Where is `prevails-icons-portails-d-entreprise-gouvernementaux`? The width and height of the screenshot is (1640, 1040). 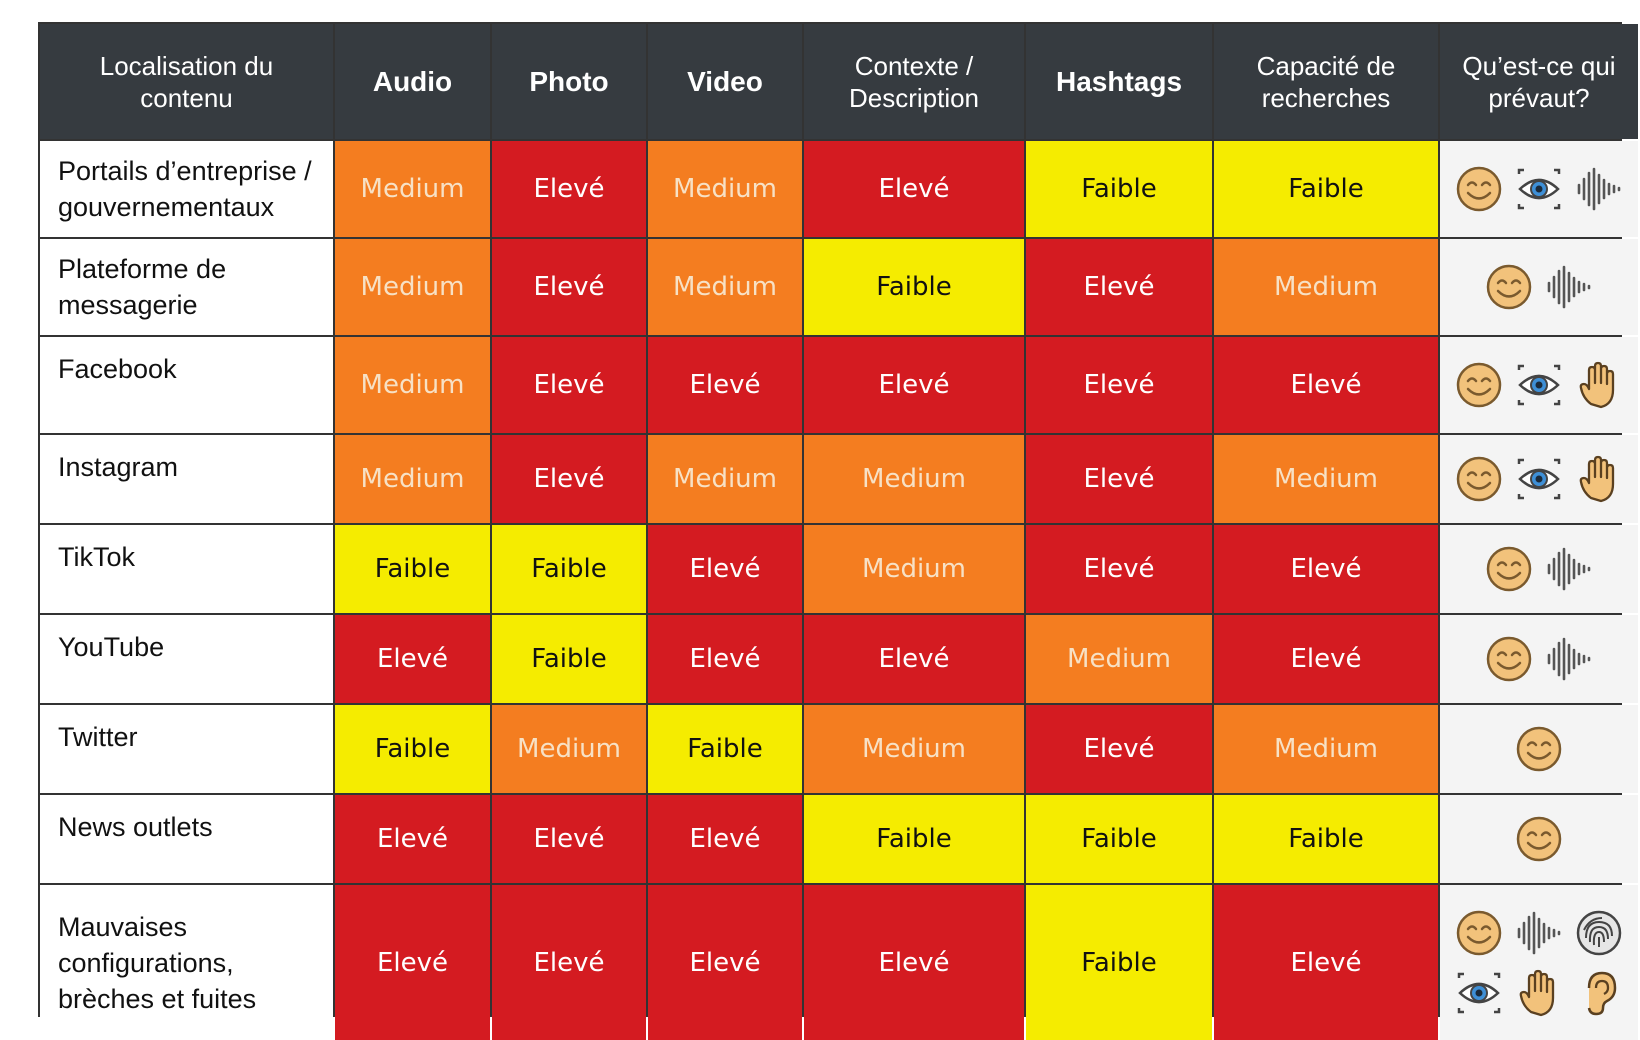 prevails-icons-portails-d-entreprise-gouvernementaux is located at coordinates (1539, 189).